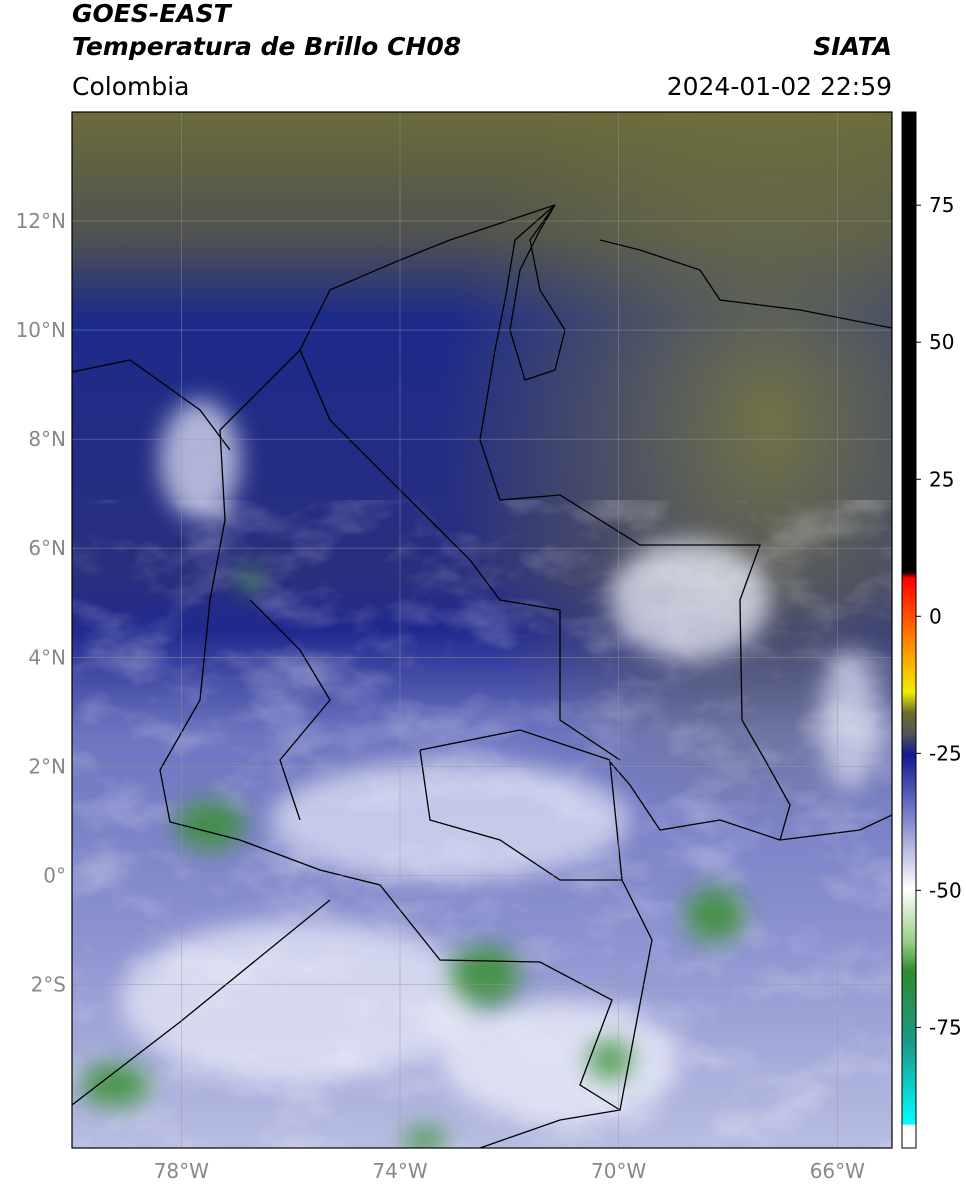 Image resolution: width=966 pixels, height=1190 pixels. Describe the element at coordinates (47, 766) in the screenshot. I see `lat-tick-label: 2°N` at that location.